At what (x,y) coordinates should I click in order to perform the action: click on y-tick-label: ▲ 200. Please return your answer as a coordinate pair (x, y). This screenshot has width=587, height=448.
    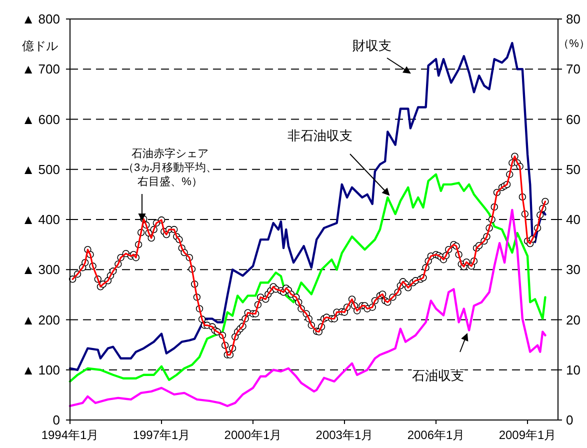
    Looking at the image, I should click on (41, 320).